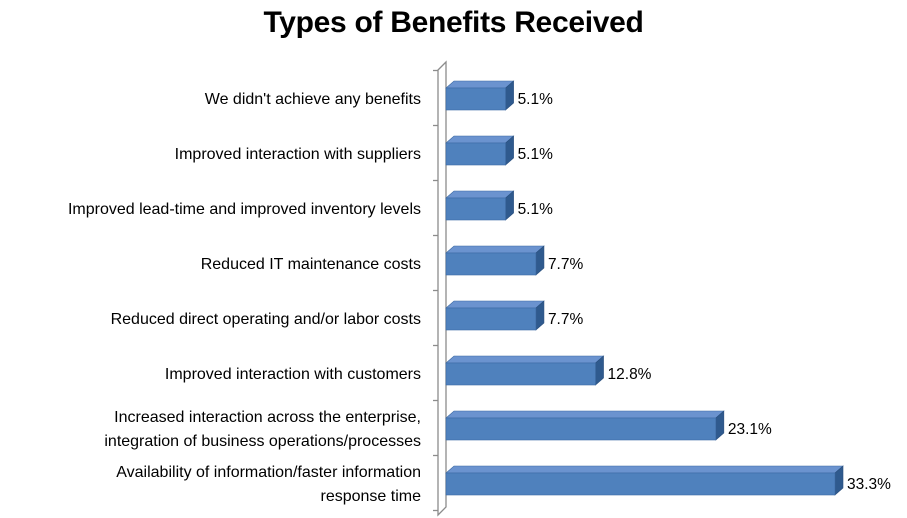 The image size is (907, 518). What do you see at coordinates (298, 154) in the screenshot?
I see `category-label: Improved interaction with suppliers` at bounding box center [298, 154].